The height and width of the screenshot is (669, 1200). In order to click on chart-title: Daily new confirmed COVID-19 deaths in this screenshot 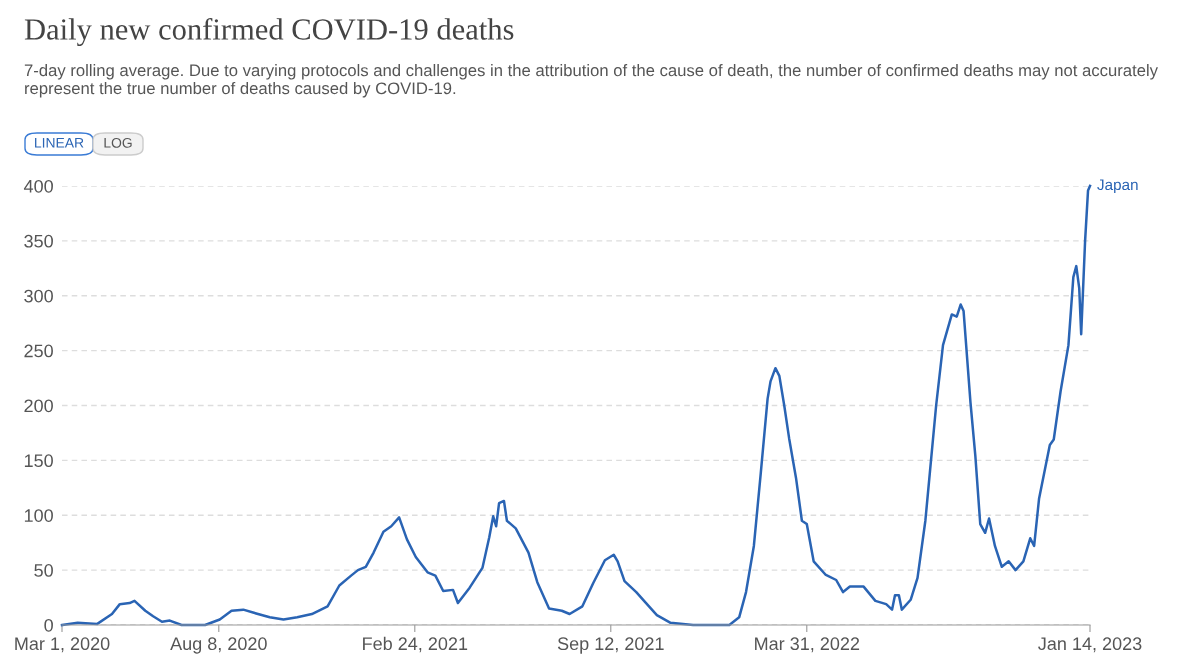, I will do `click(269, 32)`.